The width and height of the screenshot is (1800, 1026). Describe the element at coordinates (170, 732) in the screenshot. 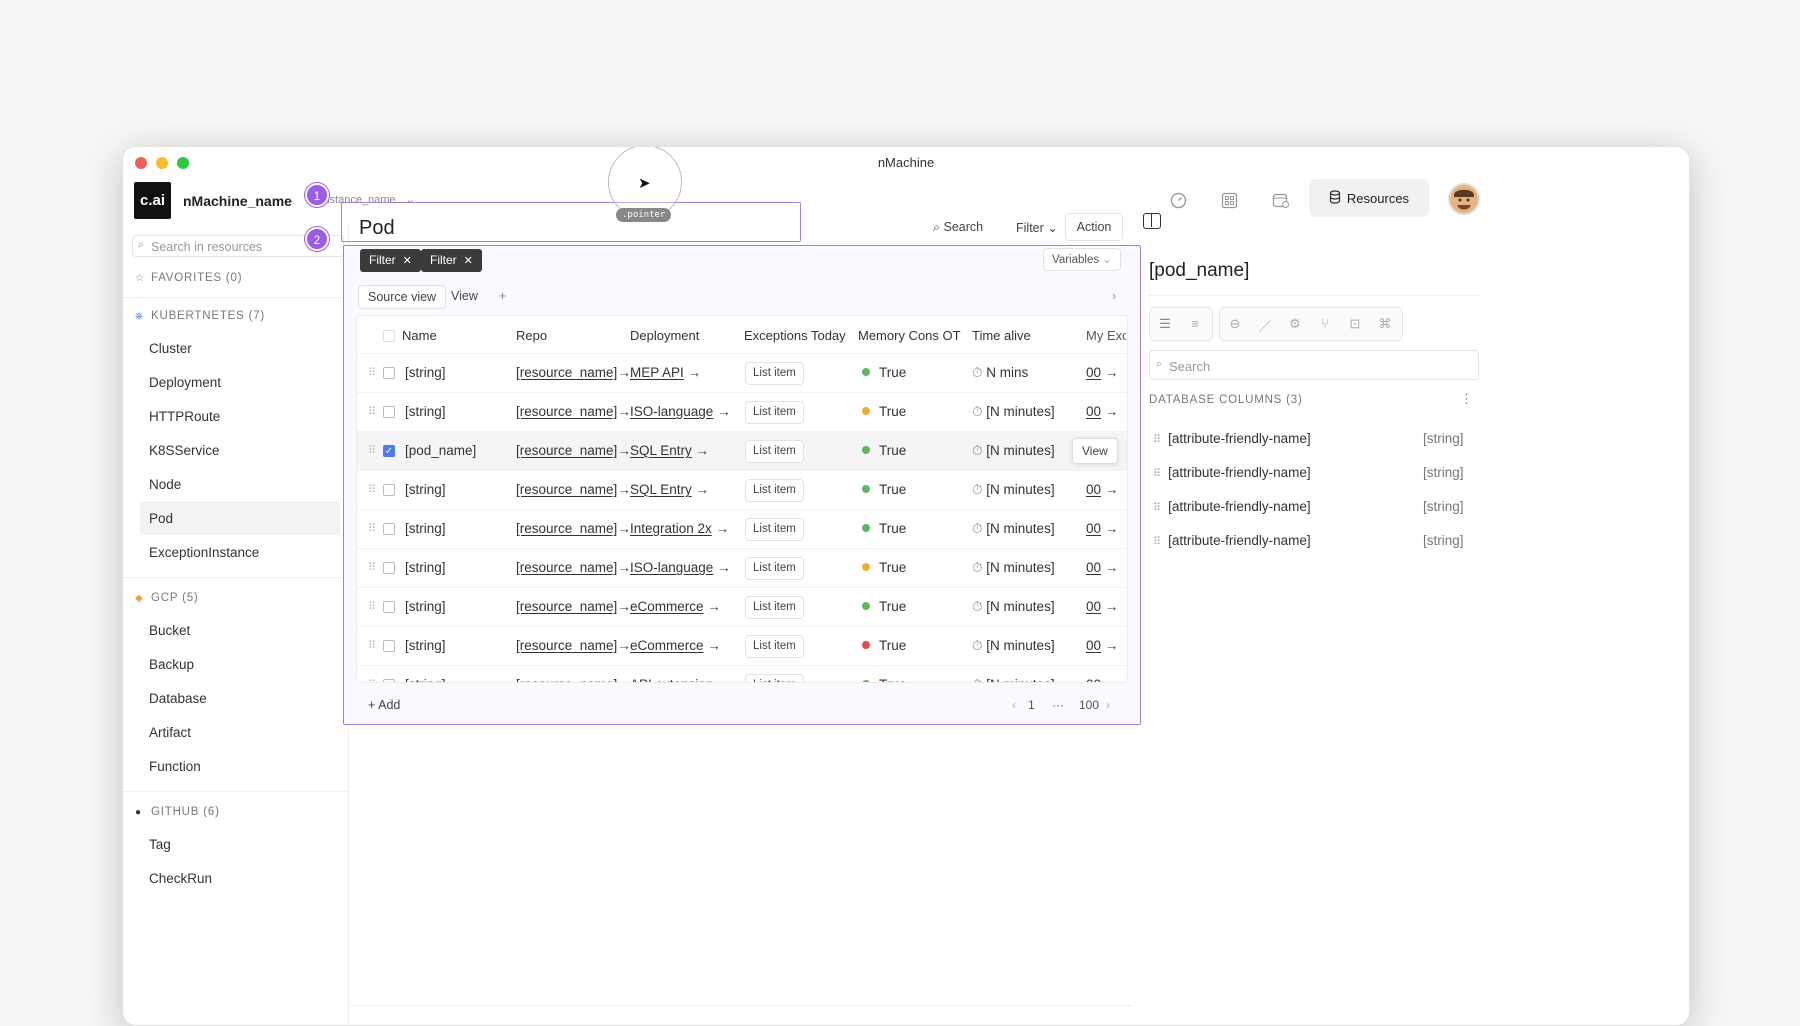

I see `sidebar-item-artifact: Artifact` at that location.